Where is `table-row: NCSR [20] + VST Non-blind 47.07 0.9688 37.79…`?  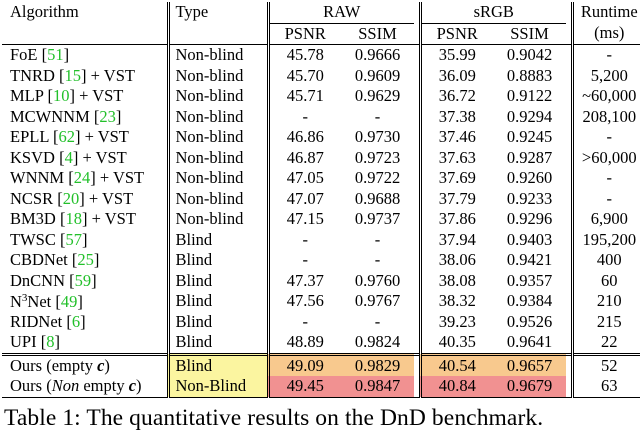
table-row: NCSR [20] + VST Non-blind 47.07 0.9688 37.79… is located at coordinates (321, 198).